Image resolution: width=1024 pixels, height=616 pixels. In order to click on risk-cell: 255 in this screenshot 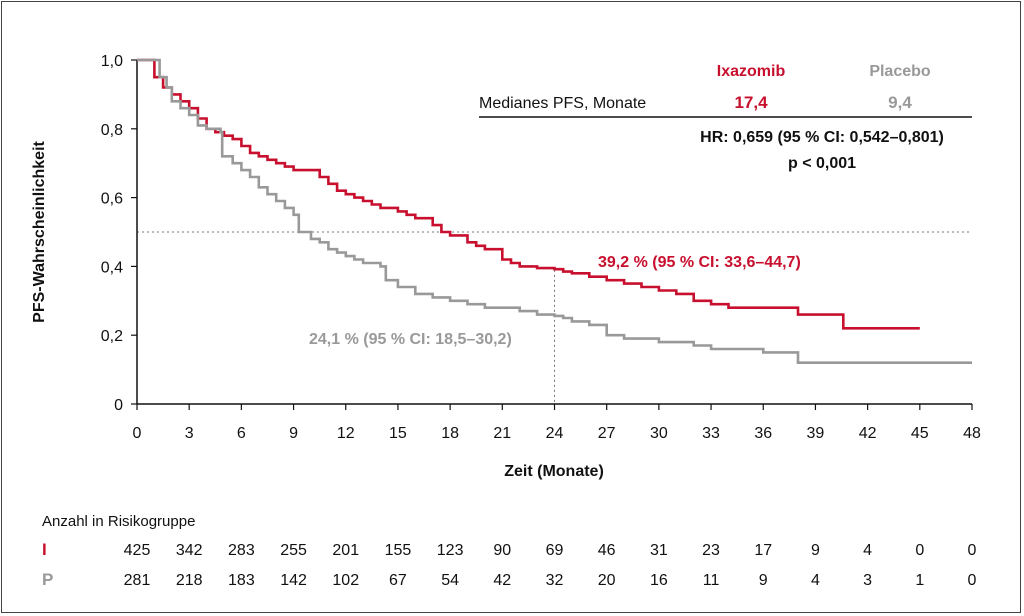, I will do `click(293, 550)`.